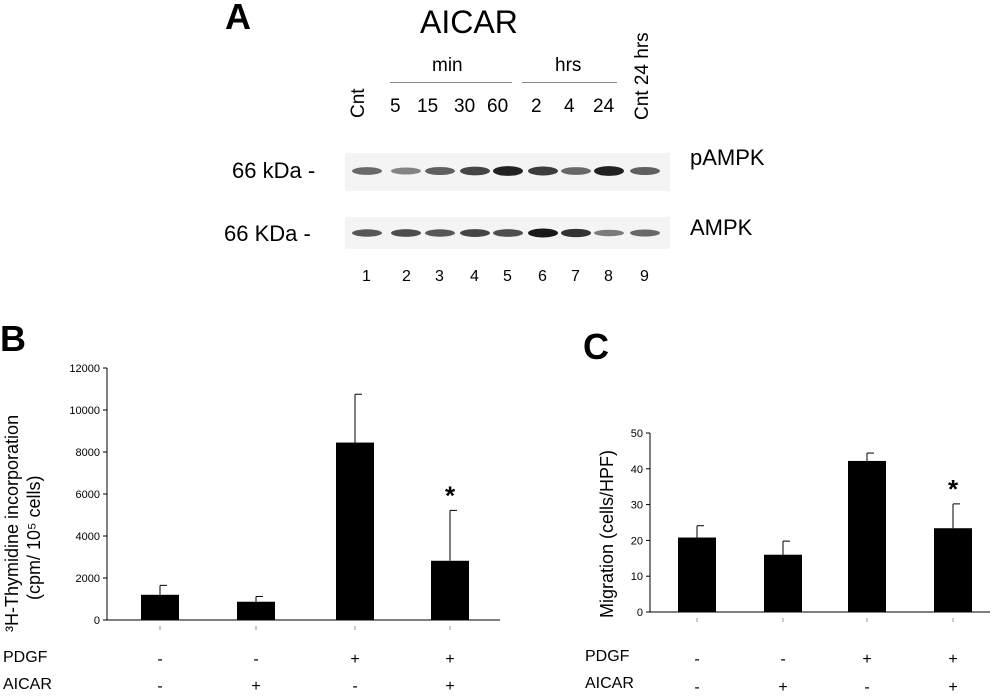 The image size is (1000, 697). What do you see at coordinates (696, 659) in the screenshot?
I see `chart-c-pdgf-sign-1: -` at bounding box center [696, 659].